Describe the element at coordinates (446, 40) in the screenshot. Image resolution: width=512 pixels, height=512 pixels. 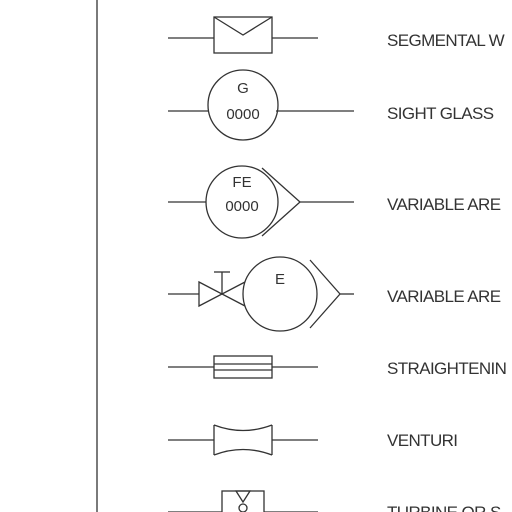
I see `label-segmental-wedge: SEGMENTAL W` at that location.